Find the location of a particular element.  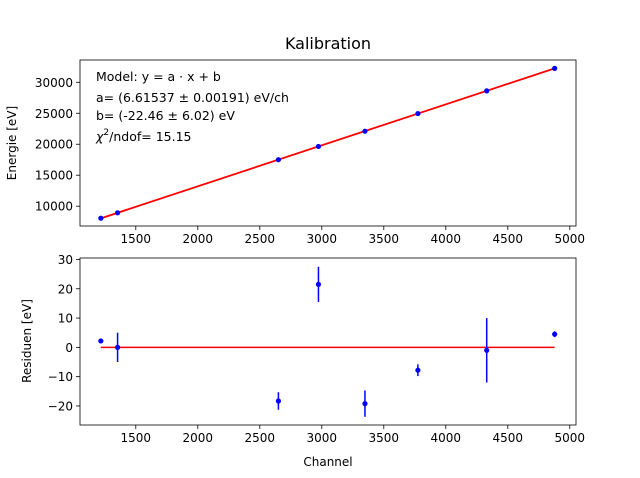

y-tick-label: 15000 is located at coordinates (54, 176).